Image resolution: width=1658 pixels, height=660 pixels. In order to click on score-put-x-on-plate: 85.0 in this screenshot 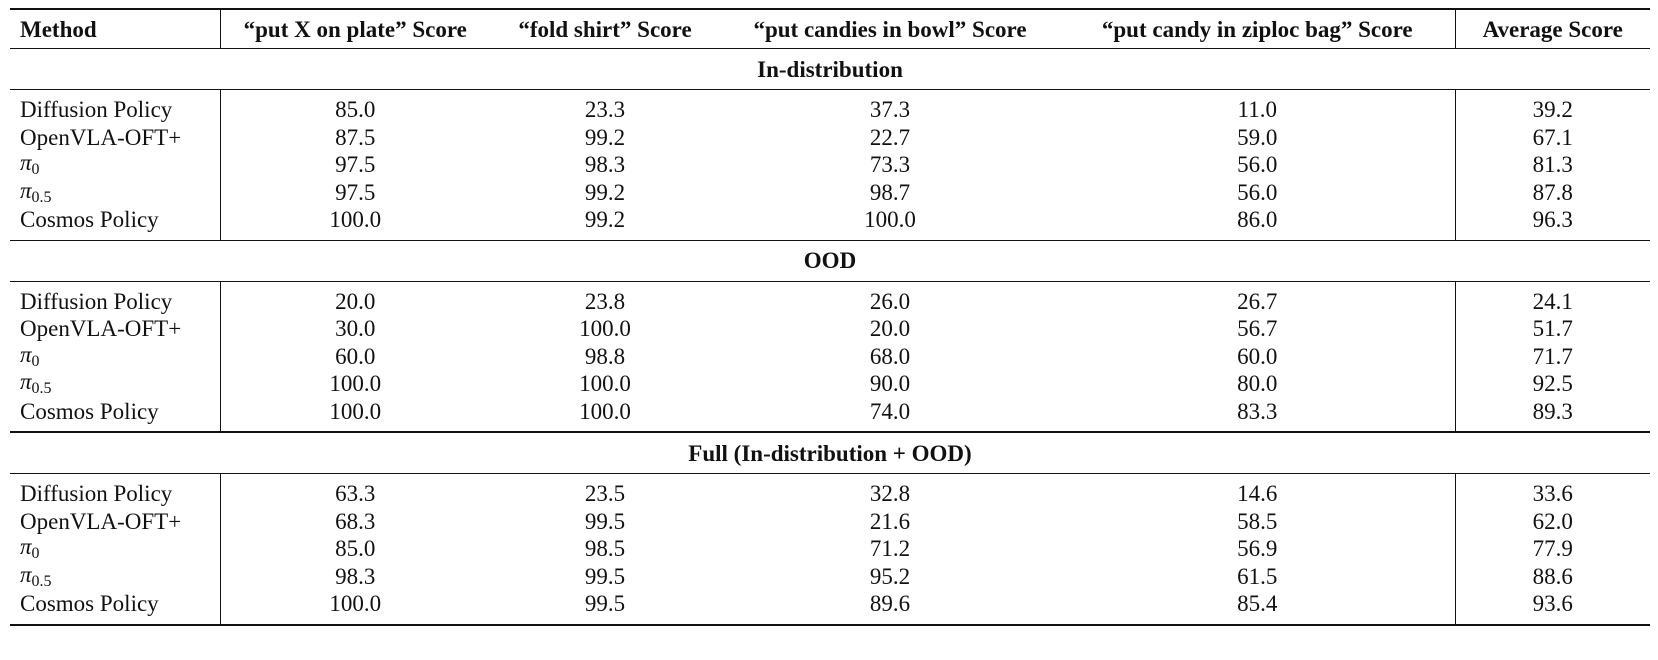, I will do `click(354, 549)`.